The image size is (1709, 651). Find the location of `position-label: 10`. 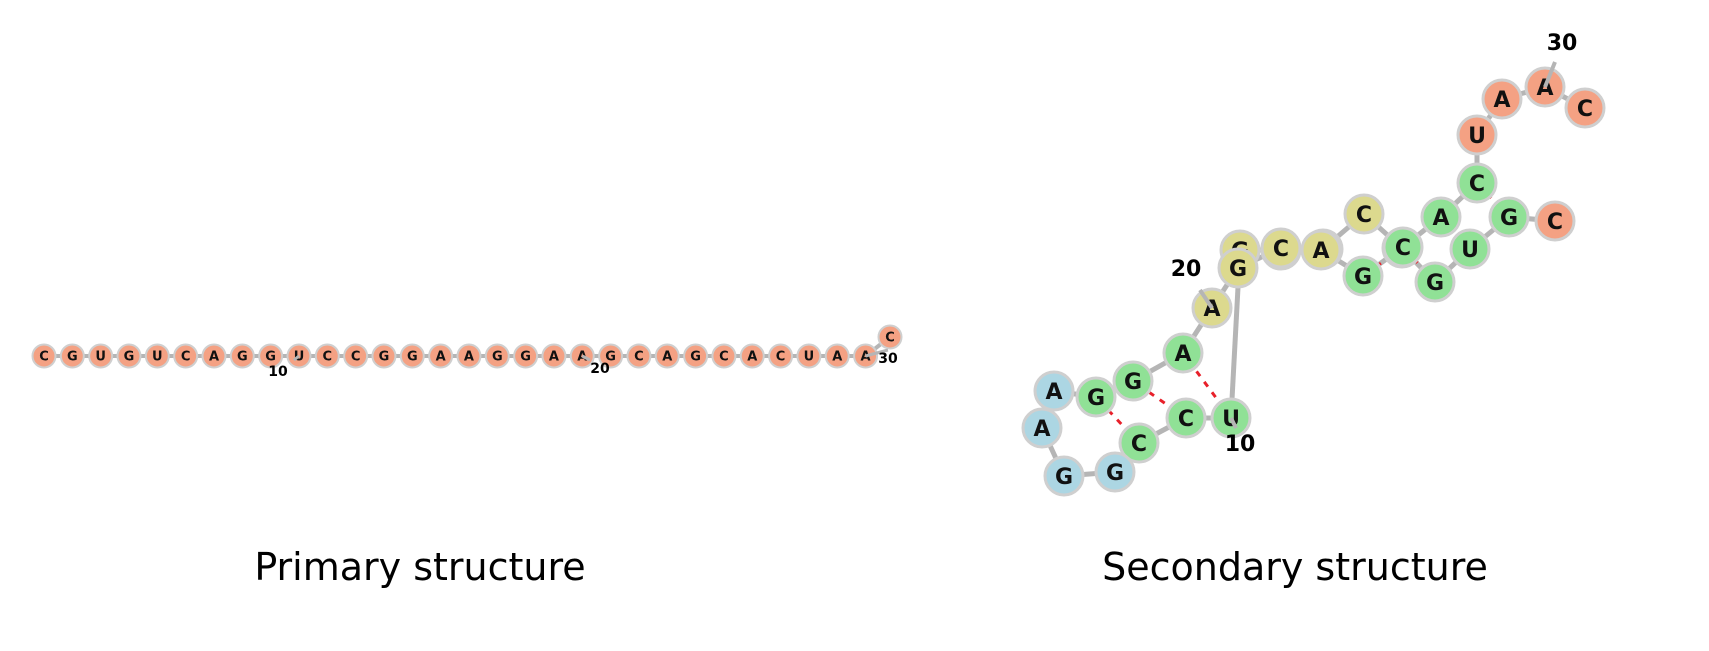

position-label: 10 is located at coordinates (1240, 444).